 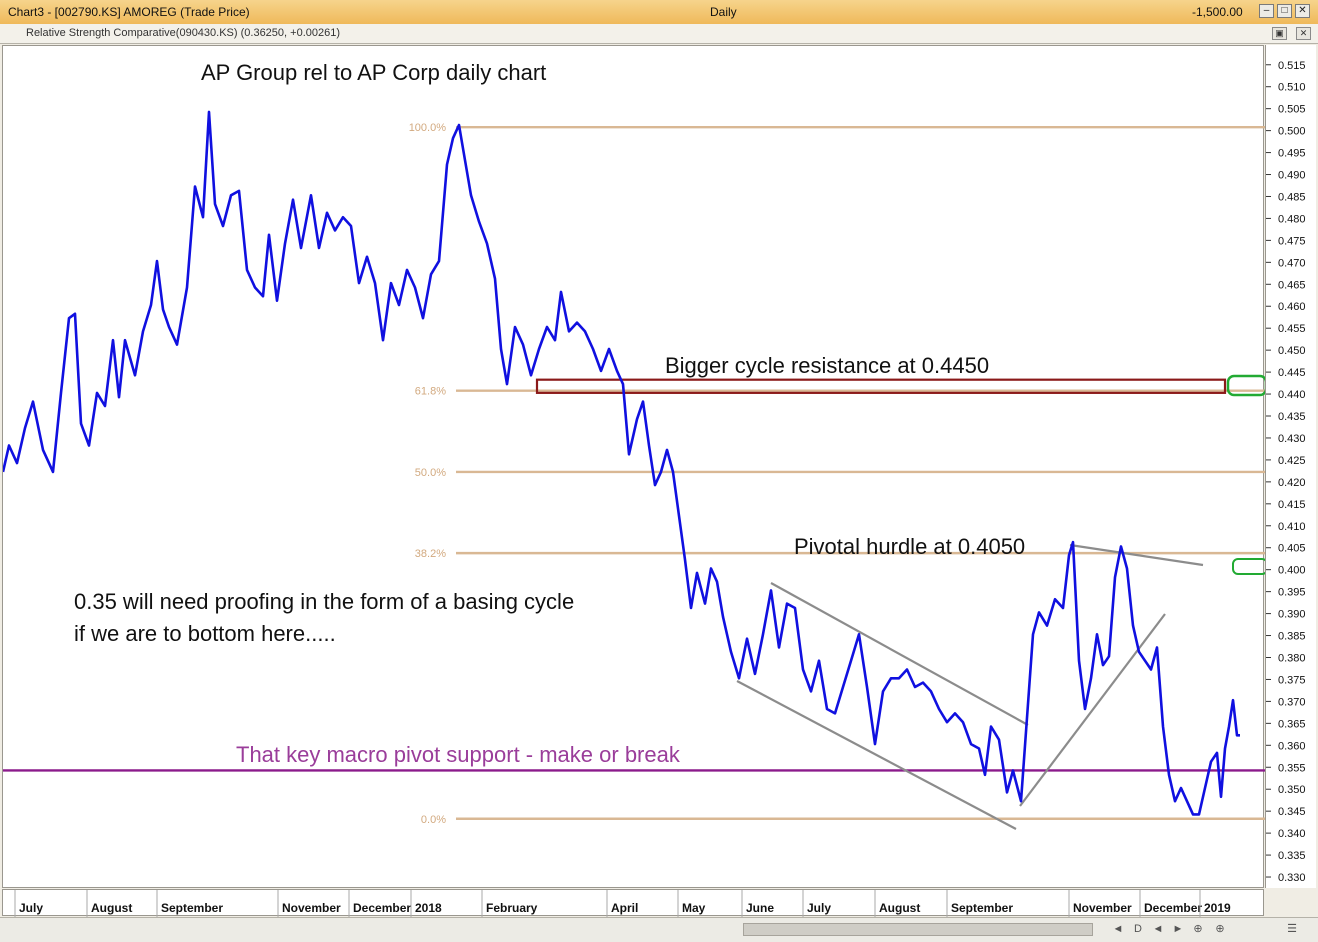 I want to click on price-tick-label-16: 0.435, so click(x=1292, y=417).